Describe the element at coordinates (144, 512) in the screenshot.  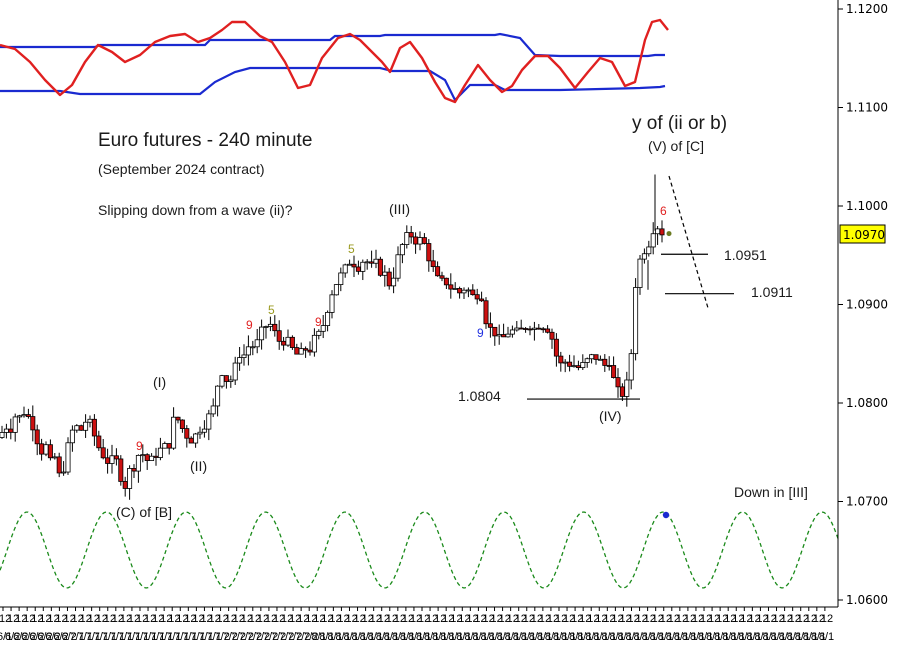
I see `wave-label-c-of-b: (C) of [B]` at that location.